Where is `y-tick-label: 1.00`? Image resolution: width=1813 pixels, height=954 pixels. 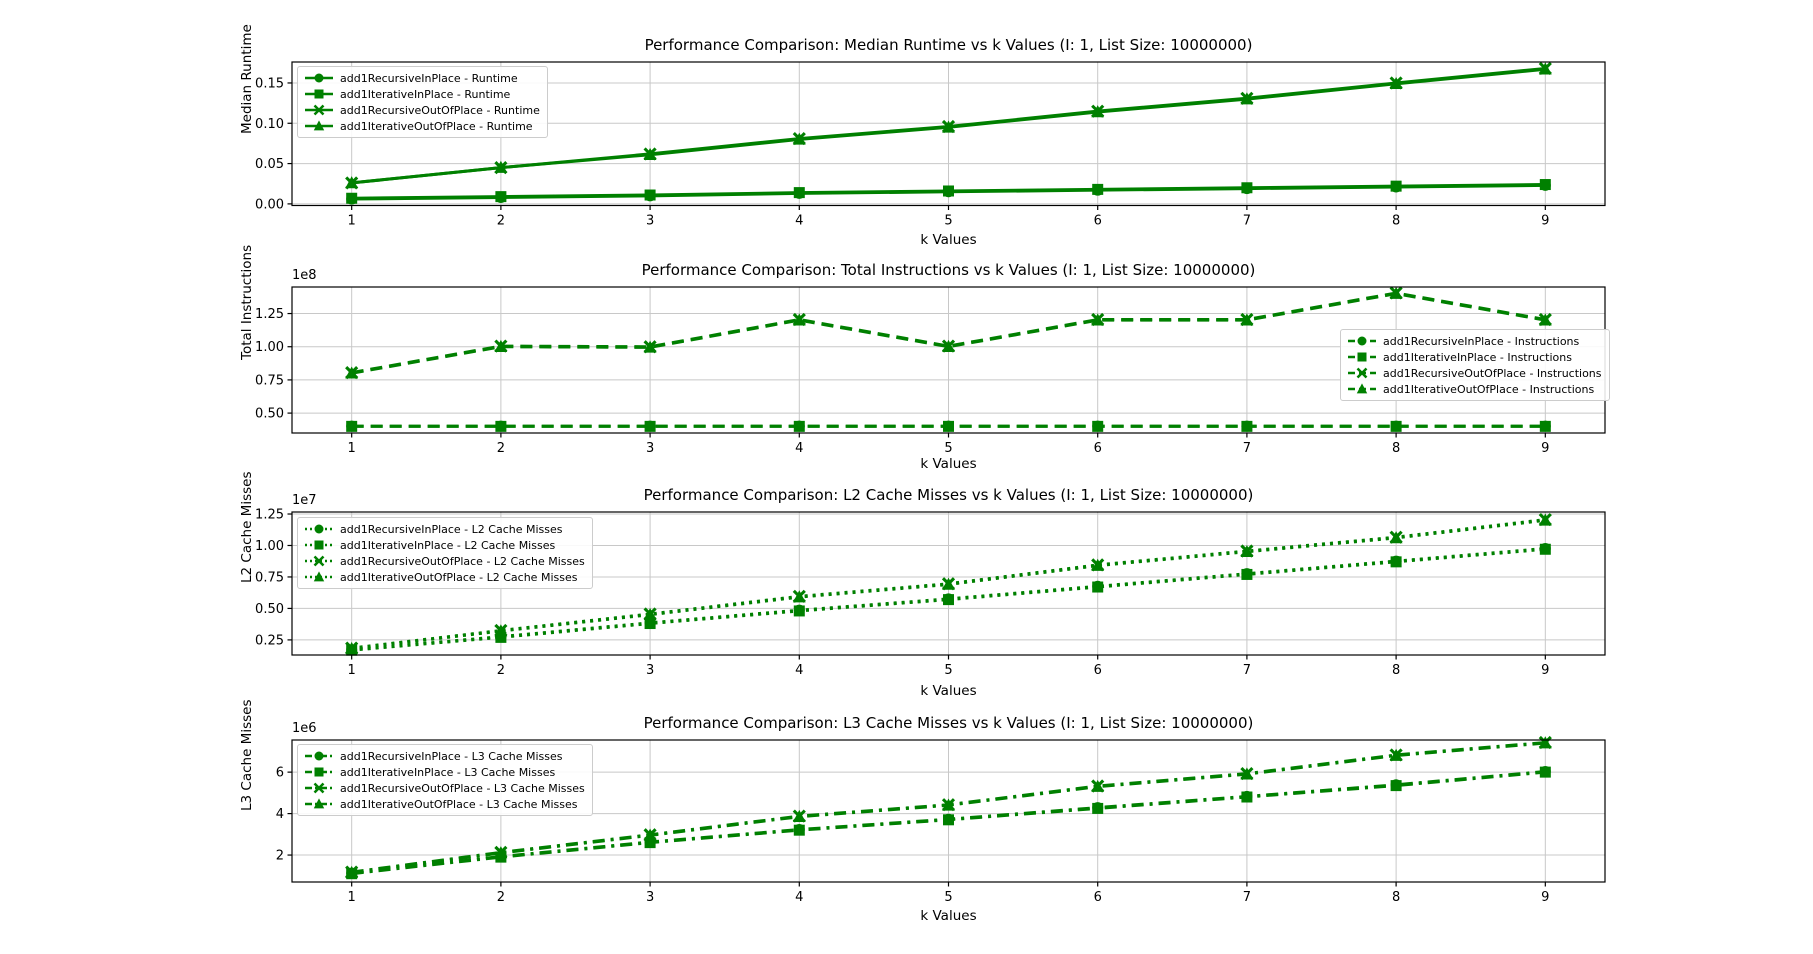 y-tick-label: 1.00 is located at coordinates (269, 546).